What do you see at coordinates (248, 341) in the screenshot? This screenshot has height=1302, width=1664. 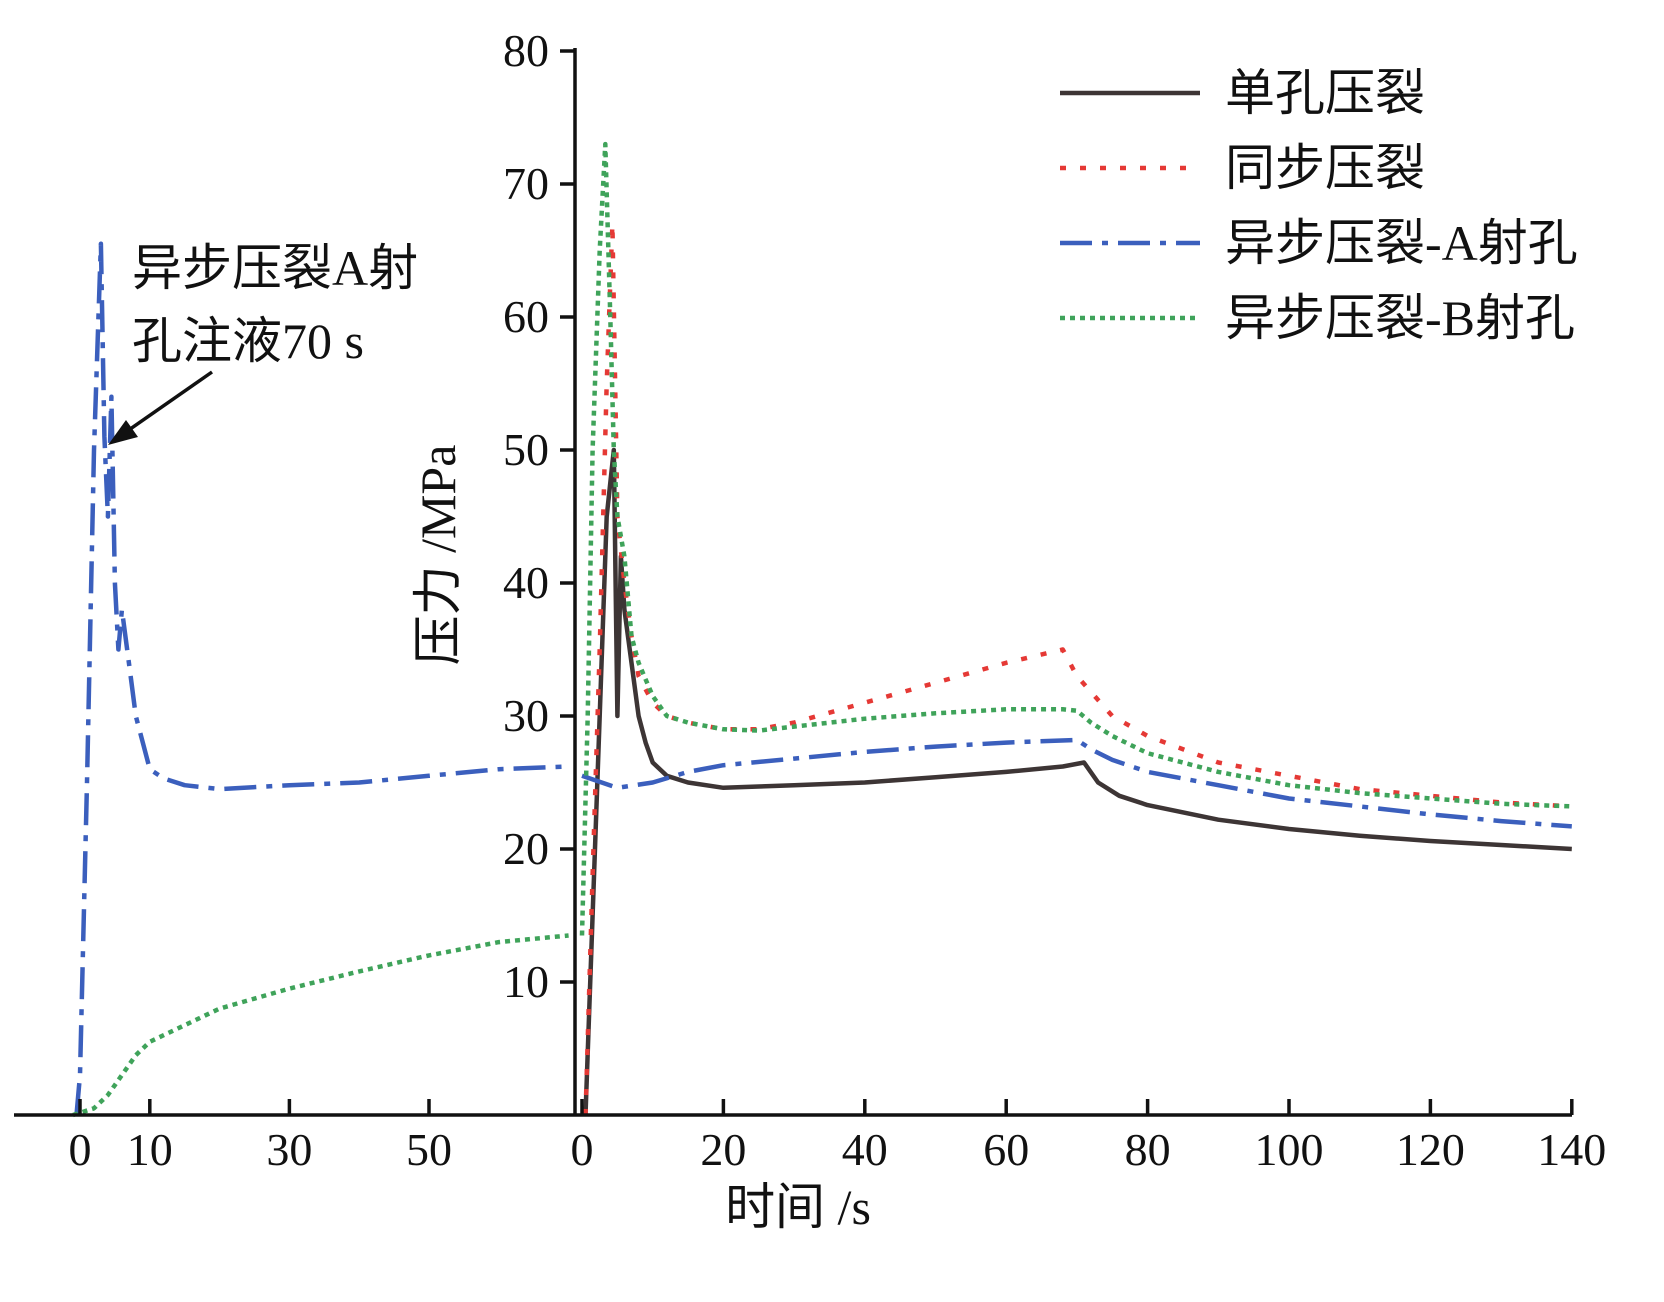 I see `annotation-line-2: 孔注液70 s` at bounding box center [248, 341].